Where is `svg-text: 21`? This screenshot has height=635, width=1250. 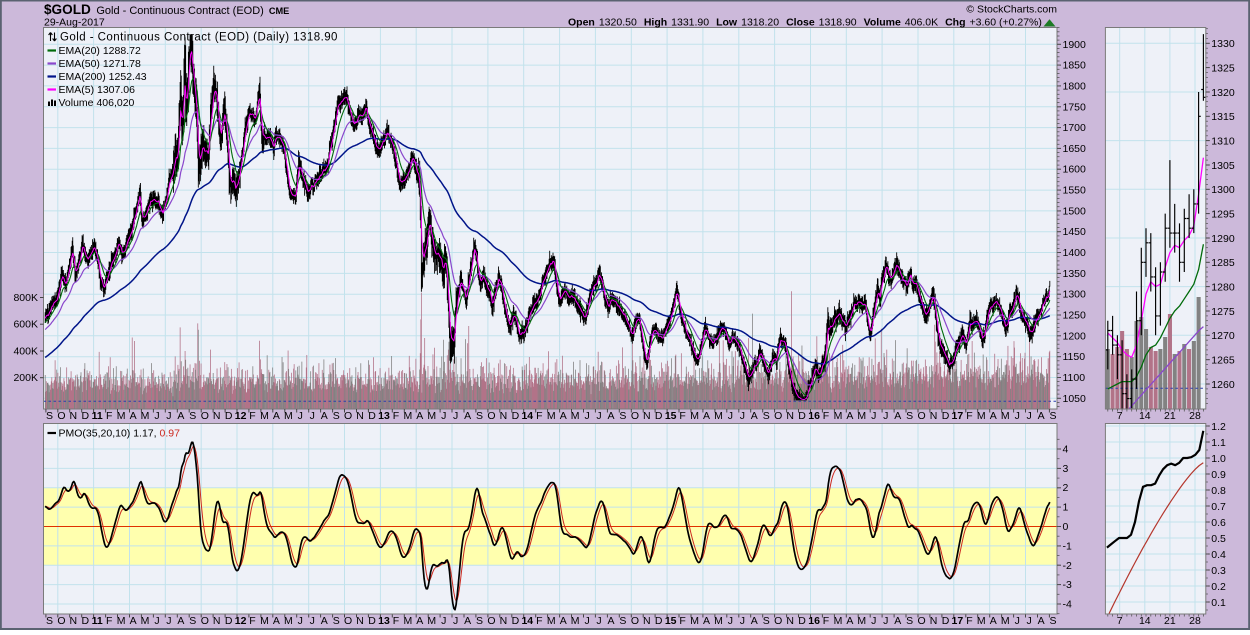
svg-text: 21 is located at coordinates (1170, 621).